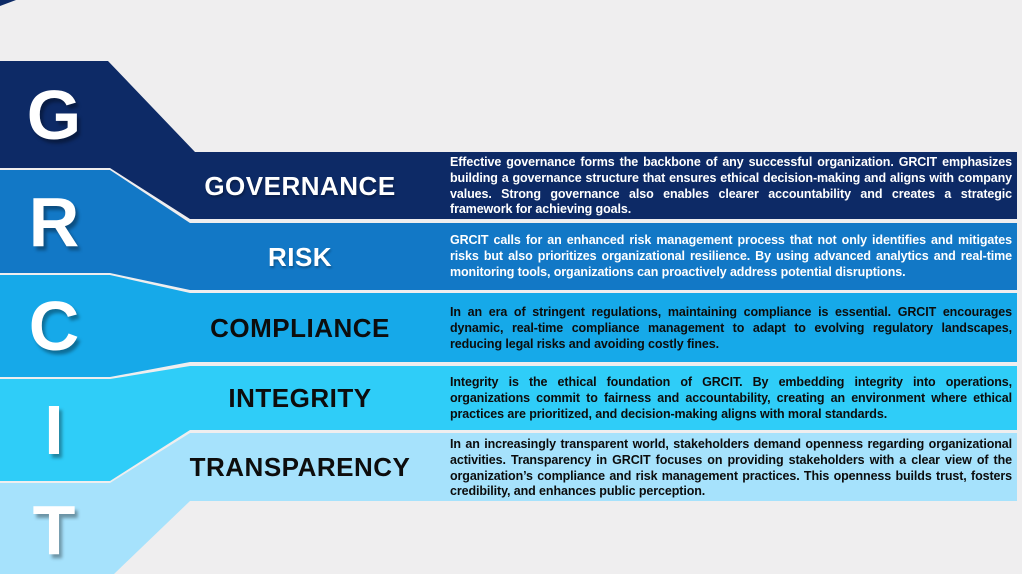 This screenshot has height=574, width=1022. Describe the element at coordinates (300, 398) in the screenshot. I see `row-label-integrity: INTEGRITY` at that location.